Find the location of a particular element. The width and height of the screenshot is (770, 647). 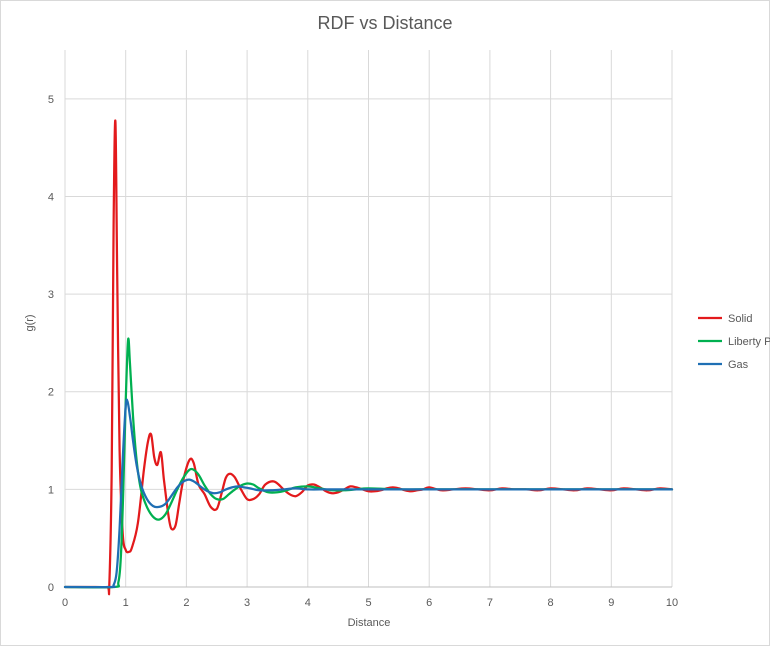

x-tick-label: 9 is located at coordinates (611, 603).